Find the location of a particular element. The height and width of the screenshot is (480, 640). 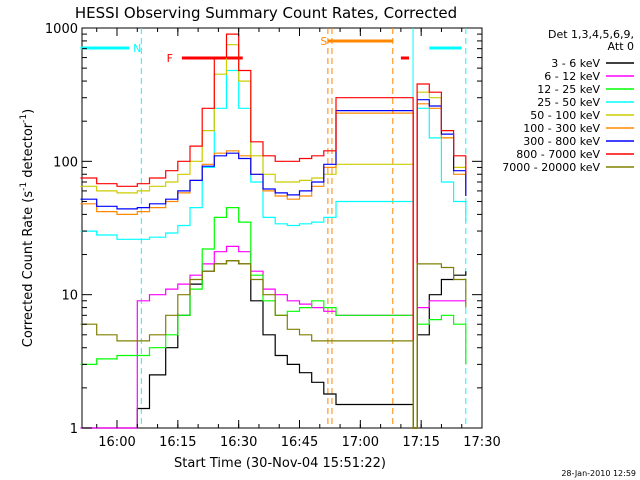

x-tick-label: 17:30 is located at coordinates (481, 442).